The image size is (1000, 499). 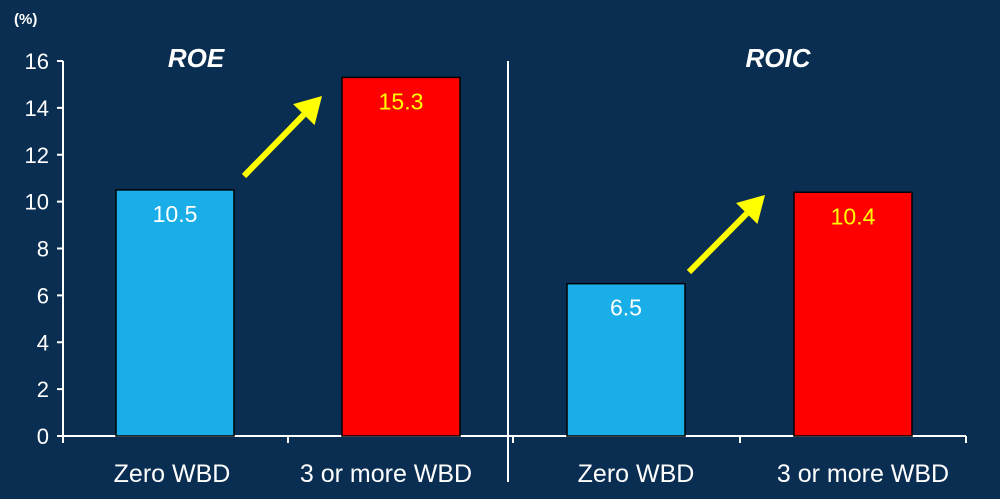 What do you see at coordinates (37, 61) in the screenshot?
I see `y-tick-label: 16` at bounding box center [37, 61].